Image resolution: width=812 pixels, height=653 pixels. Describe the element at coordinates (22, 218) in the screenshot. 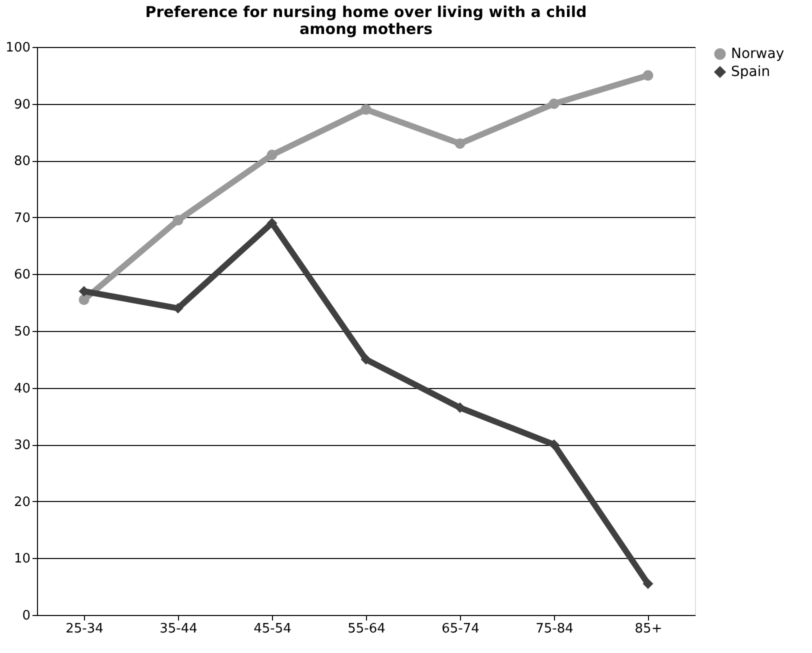

I see `y-tick-label: 70` at that location.